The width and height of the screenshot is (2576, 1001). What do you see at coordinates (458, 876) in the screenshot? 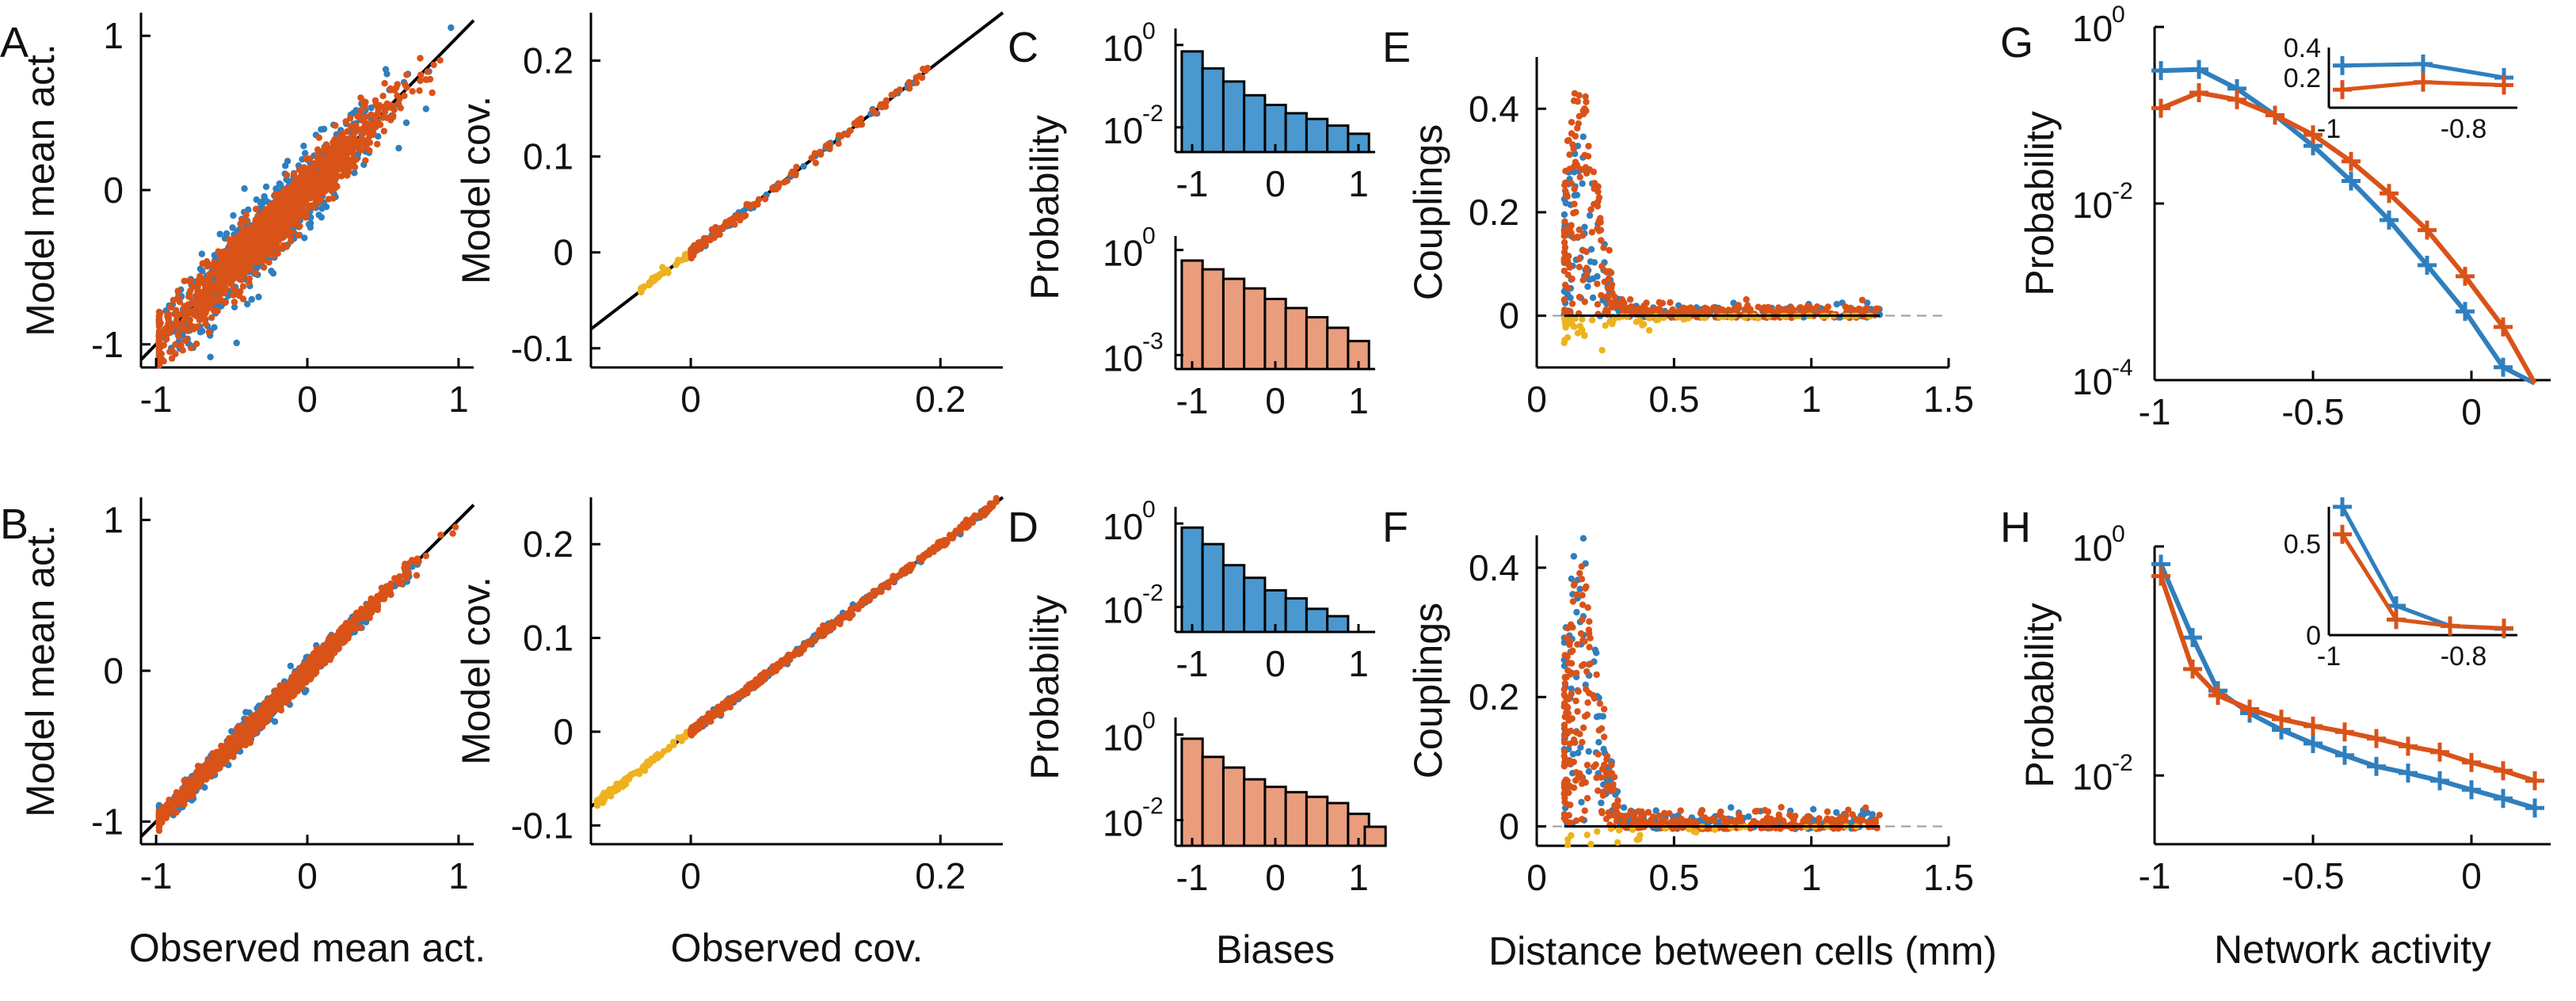
I see `x-tick-label: 1` at bounding box center [458, 876].